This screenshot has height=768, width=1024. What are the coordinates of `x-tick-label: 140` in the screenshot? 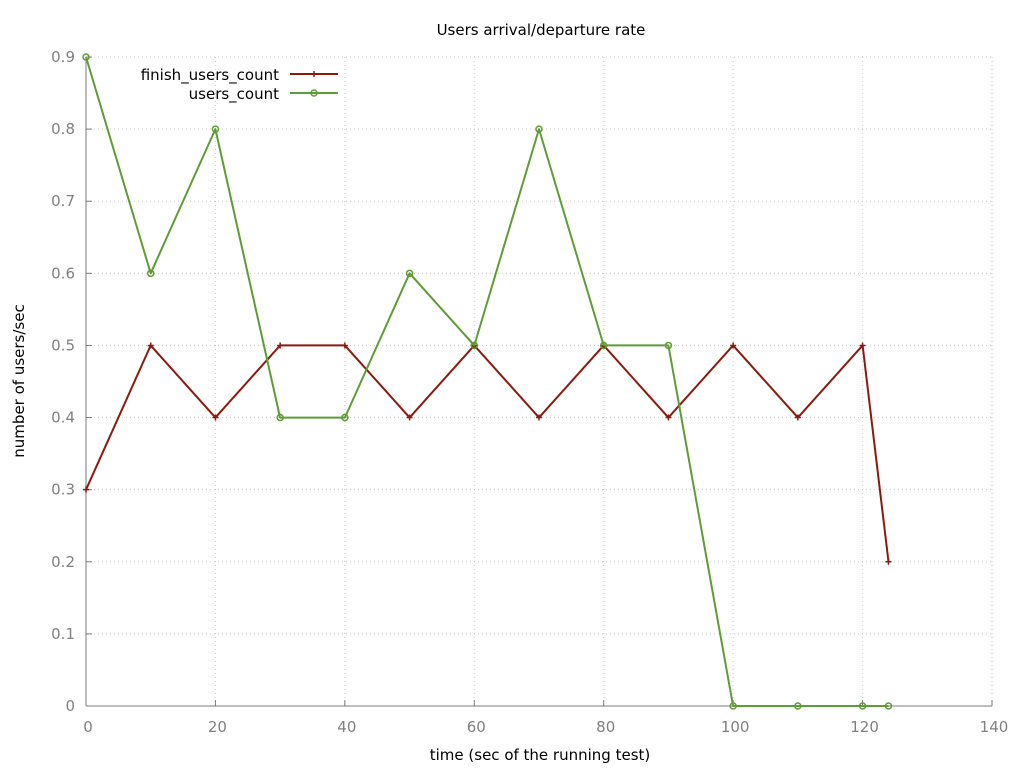 It's located at (994, 727).